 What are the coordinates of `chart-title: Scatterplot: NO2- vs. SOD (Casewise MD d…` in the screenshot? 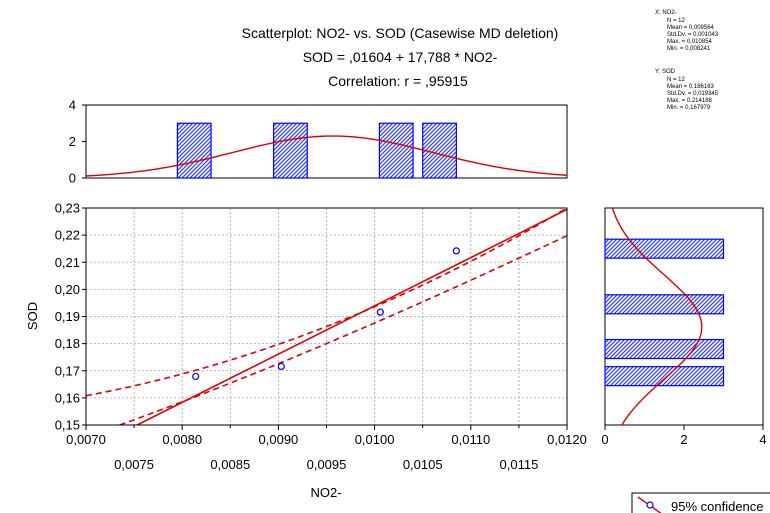 It's located at (400, 33).